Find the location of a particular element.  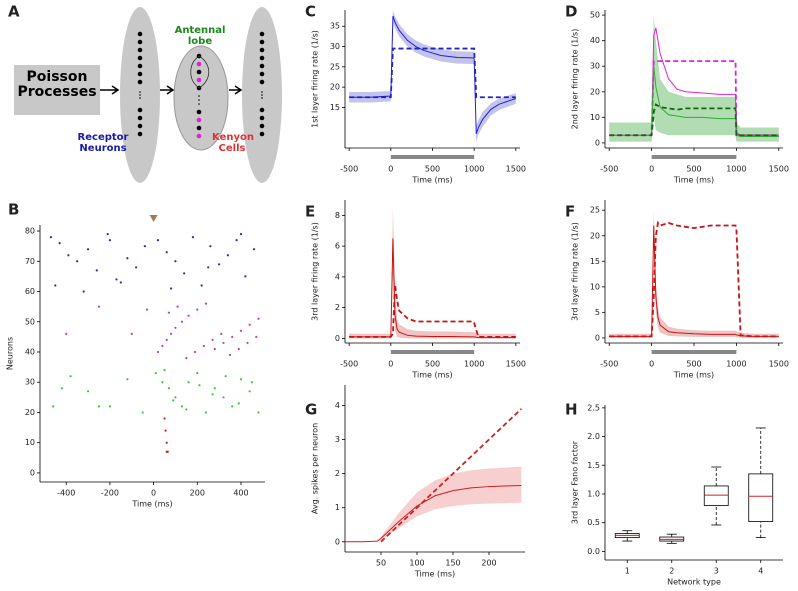

y-tick-label: 70 is located at coordinates (30, 261).